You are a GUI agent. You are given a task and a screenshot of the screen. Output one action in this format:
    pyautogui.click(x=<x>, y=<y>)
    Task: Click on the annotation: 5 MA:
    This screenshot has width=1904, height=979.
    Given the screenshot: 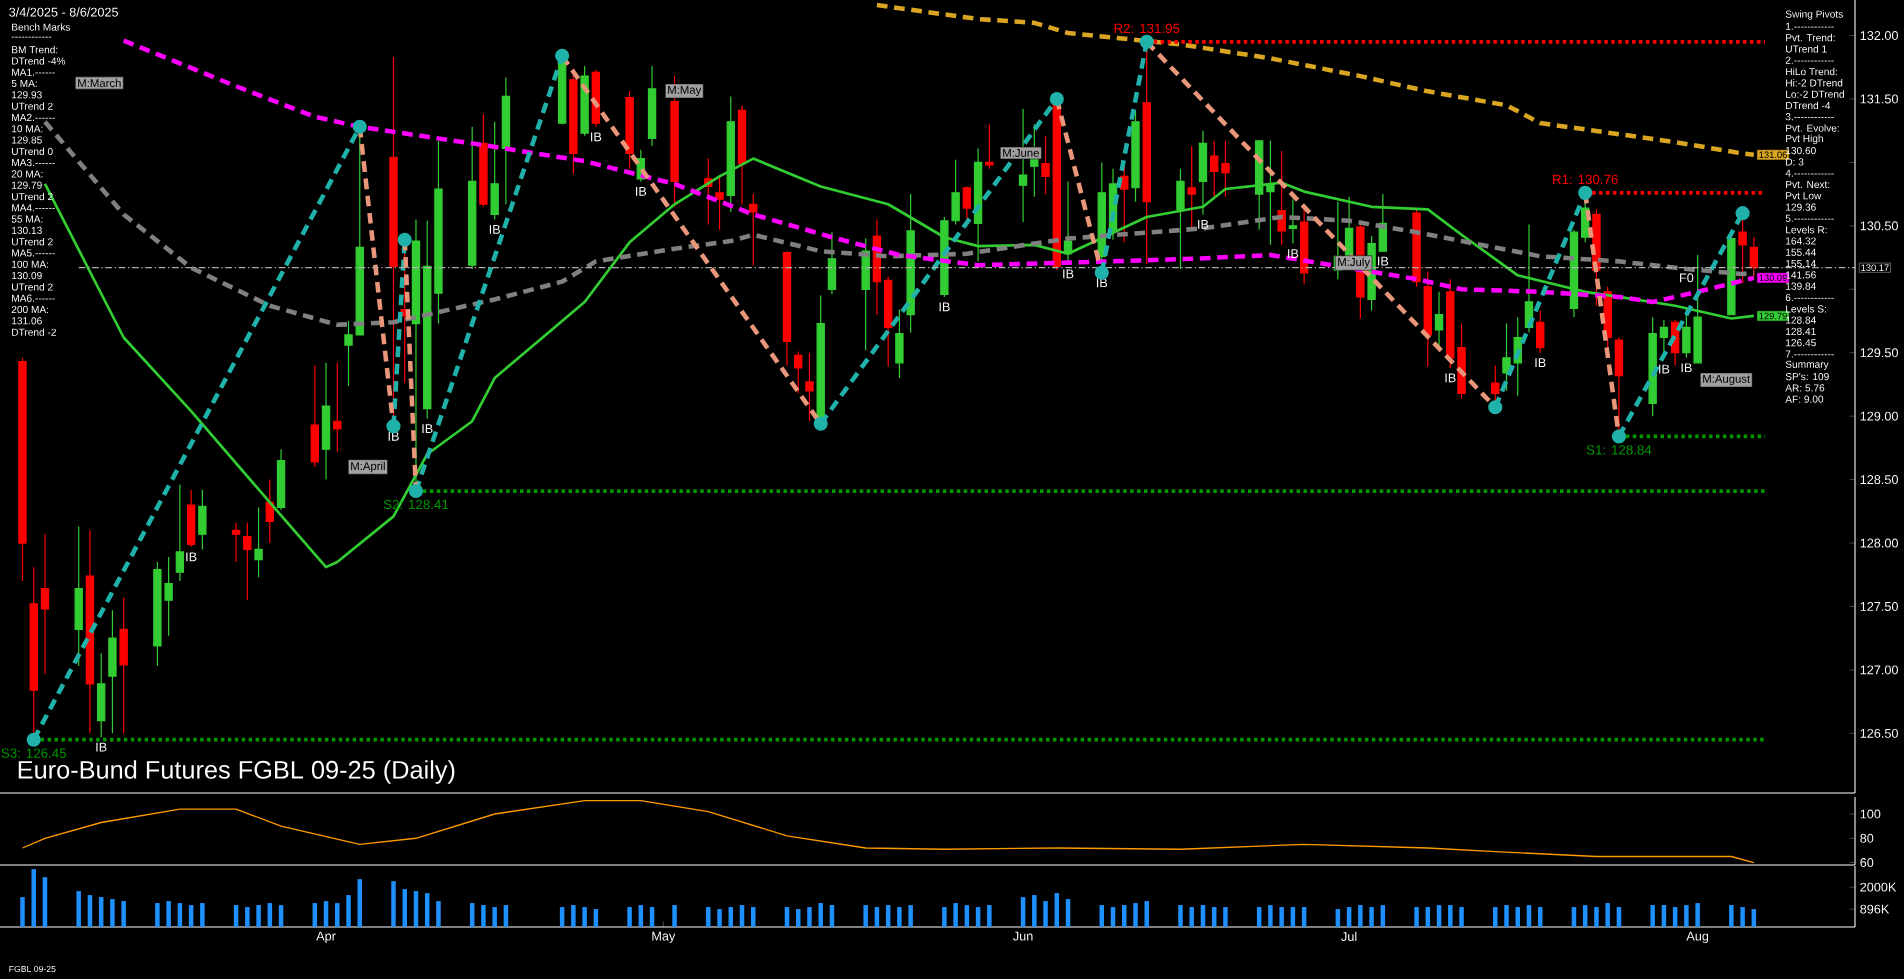 What is the action you would take?
    pyautogui.click(x=24, y=83)
    